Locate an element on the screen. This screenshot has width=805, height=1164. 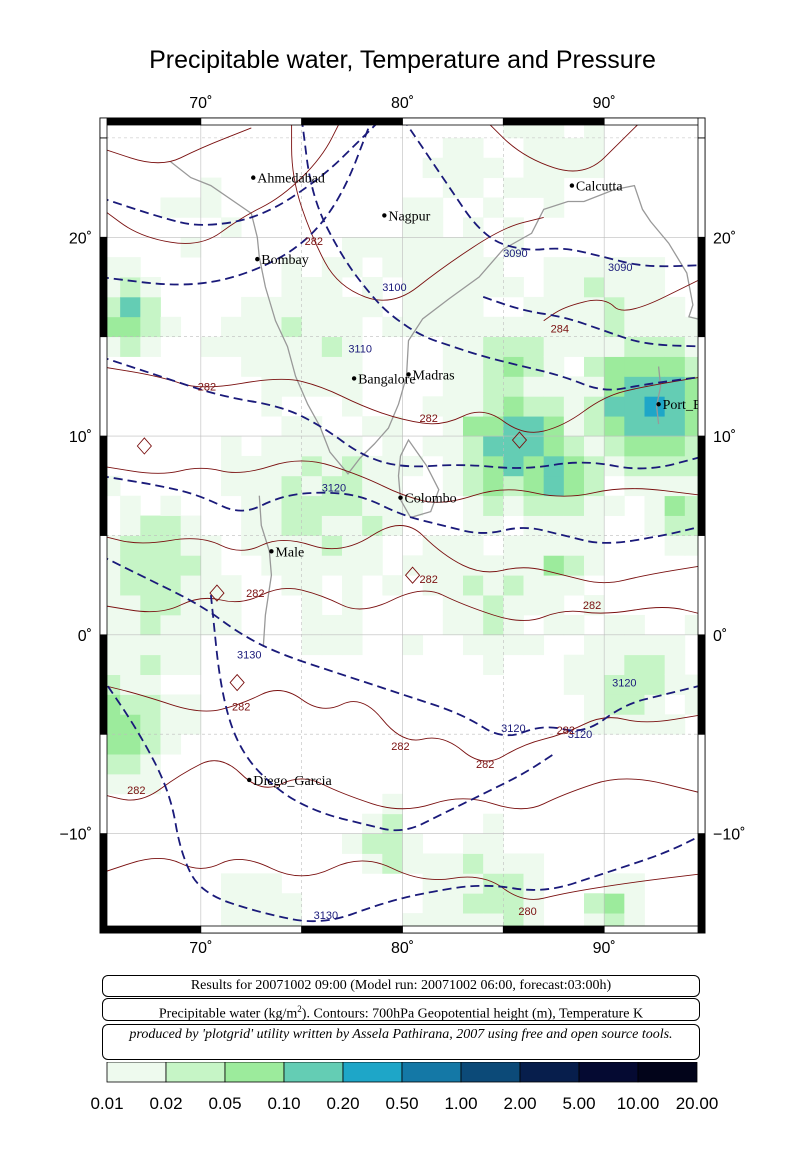
colorbar-tick-label: 0.10 is located at coordinates (284, 1103).